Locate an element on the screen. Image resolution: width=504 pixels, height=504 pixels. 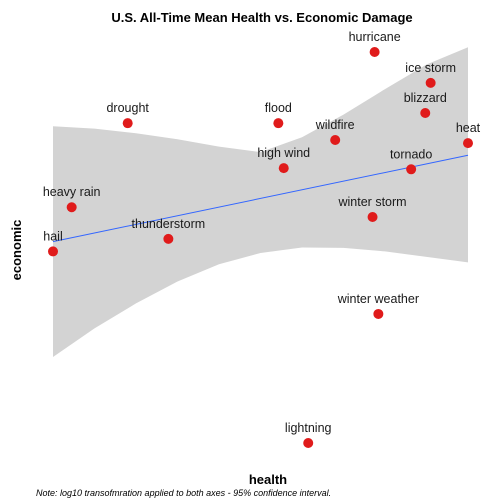
point-label-ice-storm: ice storm is located at coordinates (430, 68).